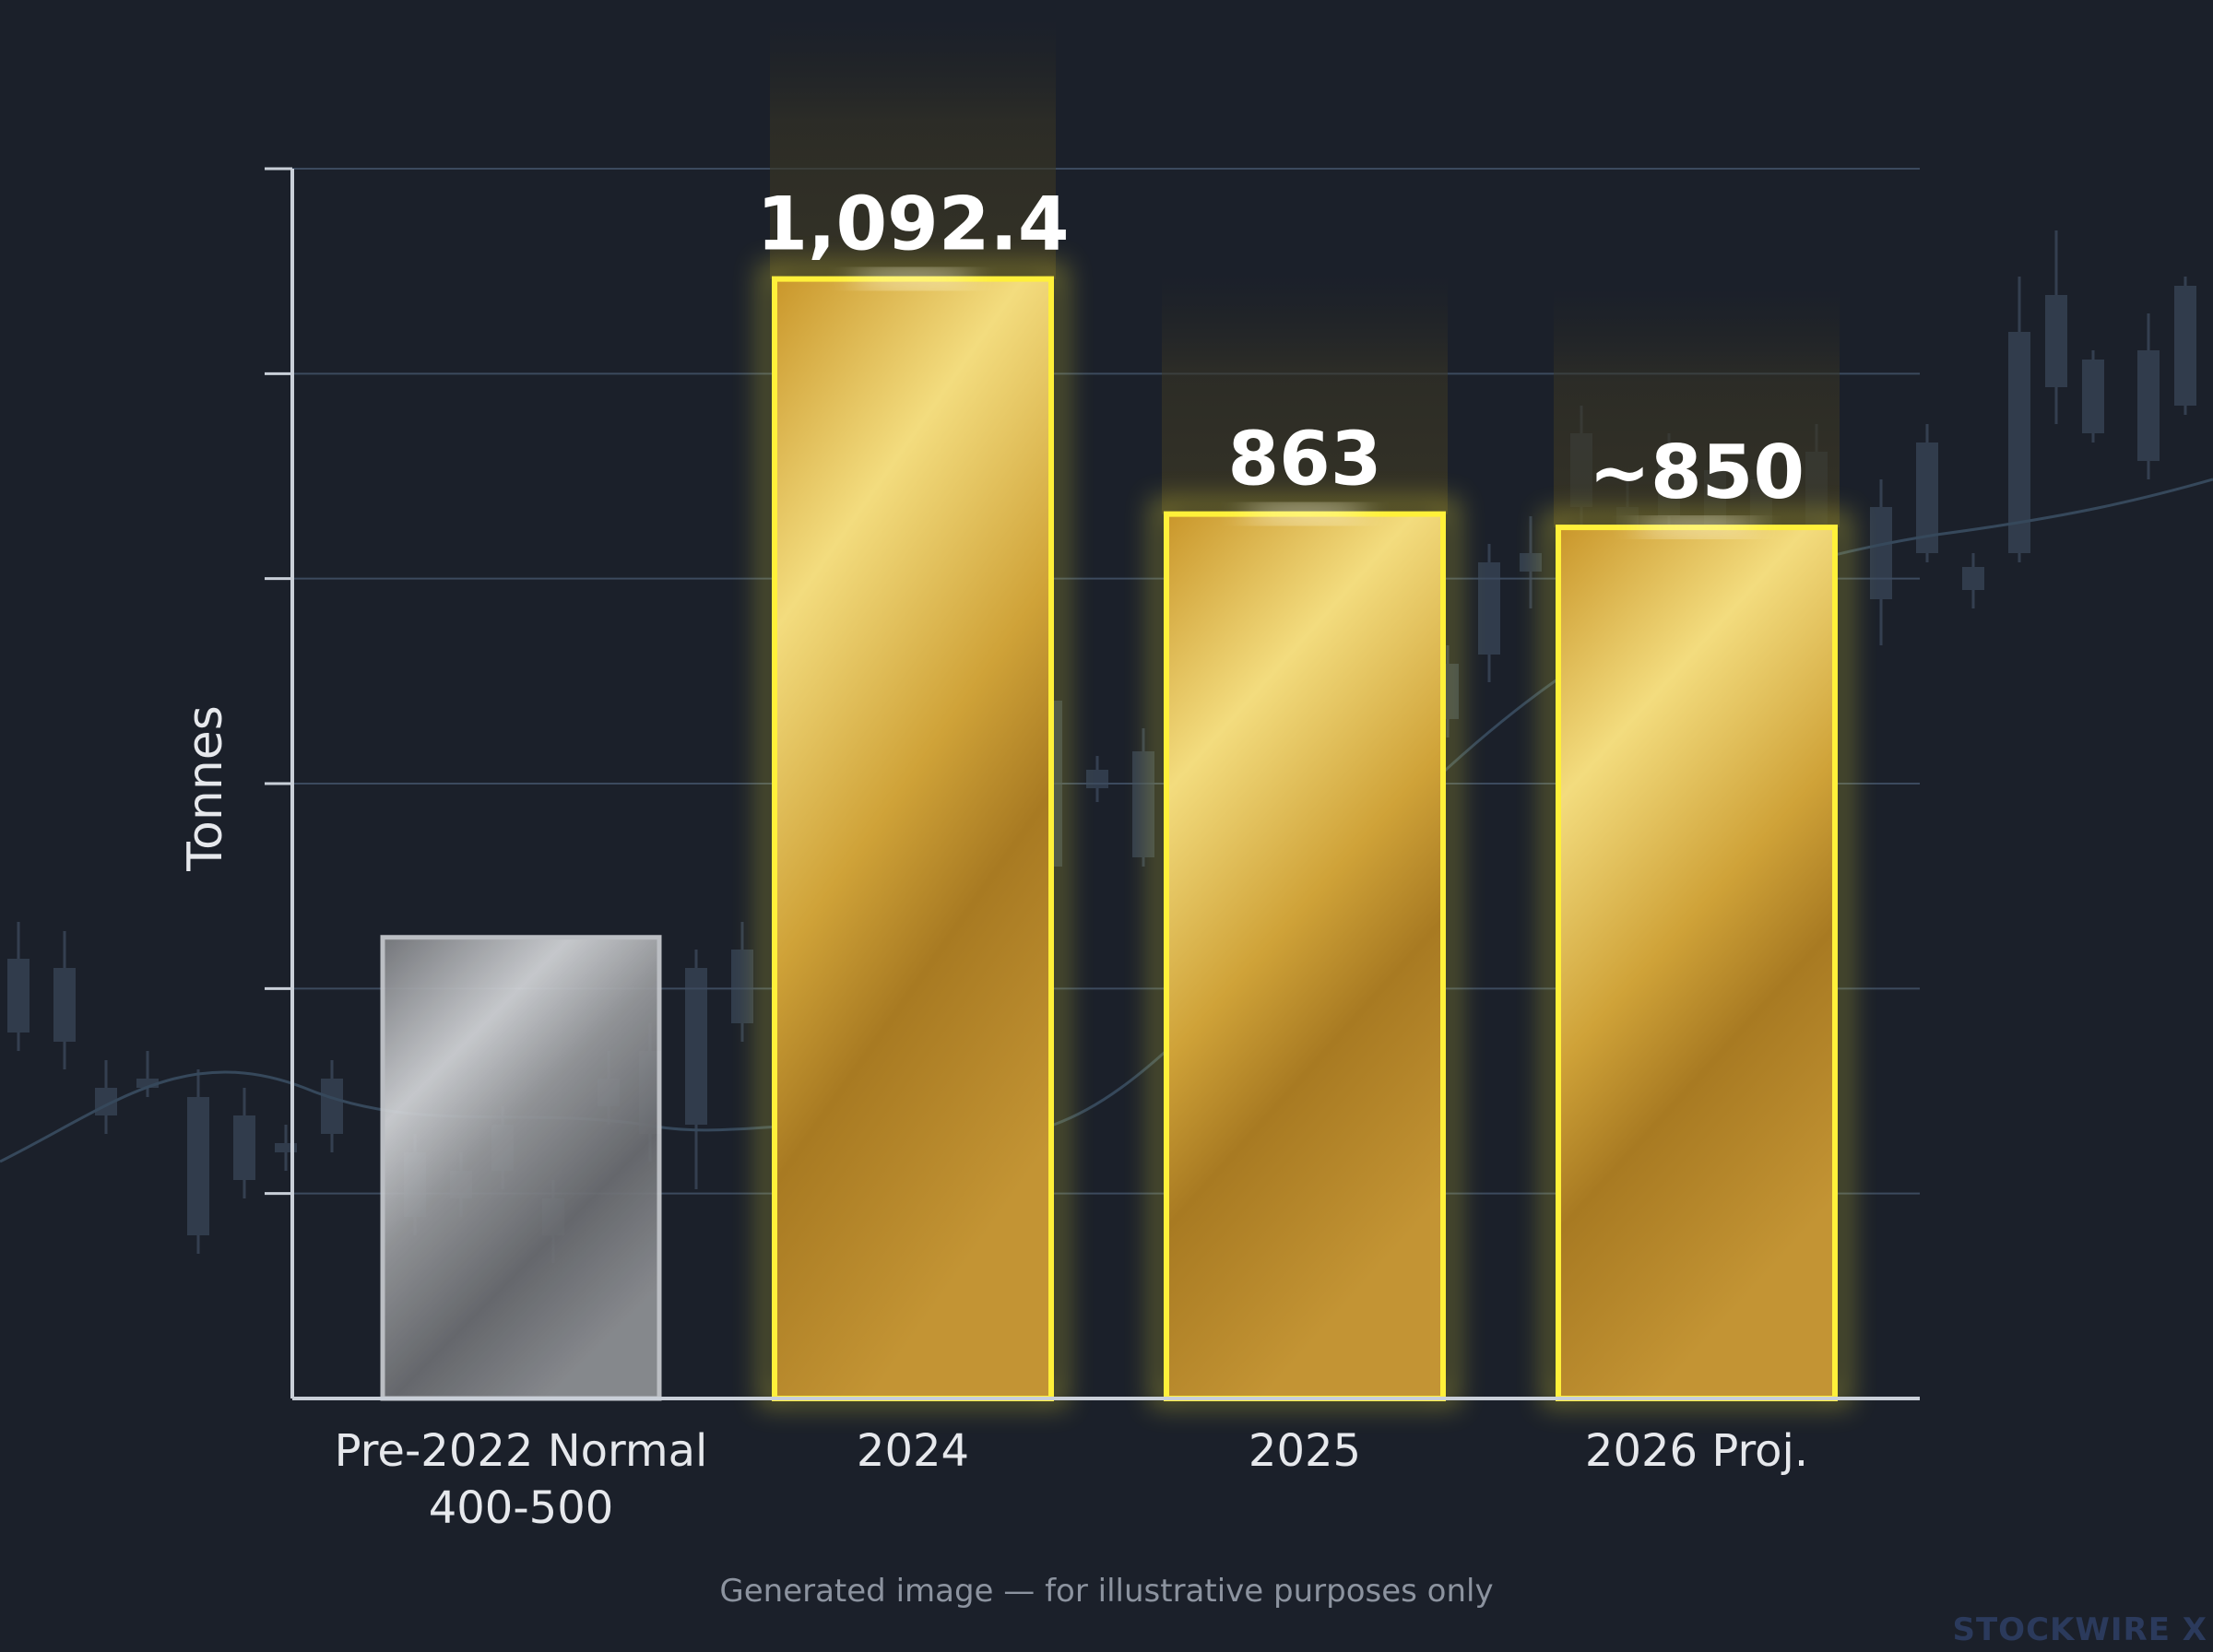 The height and width of the screenshot is (1652, 2213). What do you see at coordinates (521, 1508) in the screenshot?
I see `x-tick-label: 400-500` at bounding box center [521, 1508].